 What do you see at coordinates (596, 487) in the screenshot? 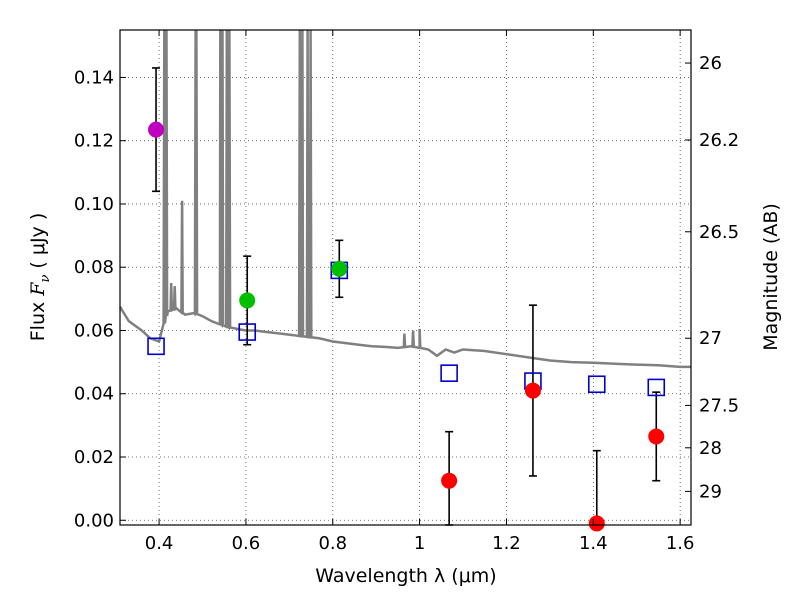
I see `error-bar` at bounding box center [596, 487].